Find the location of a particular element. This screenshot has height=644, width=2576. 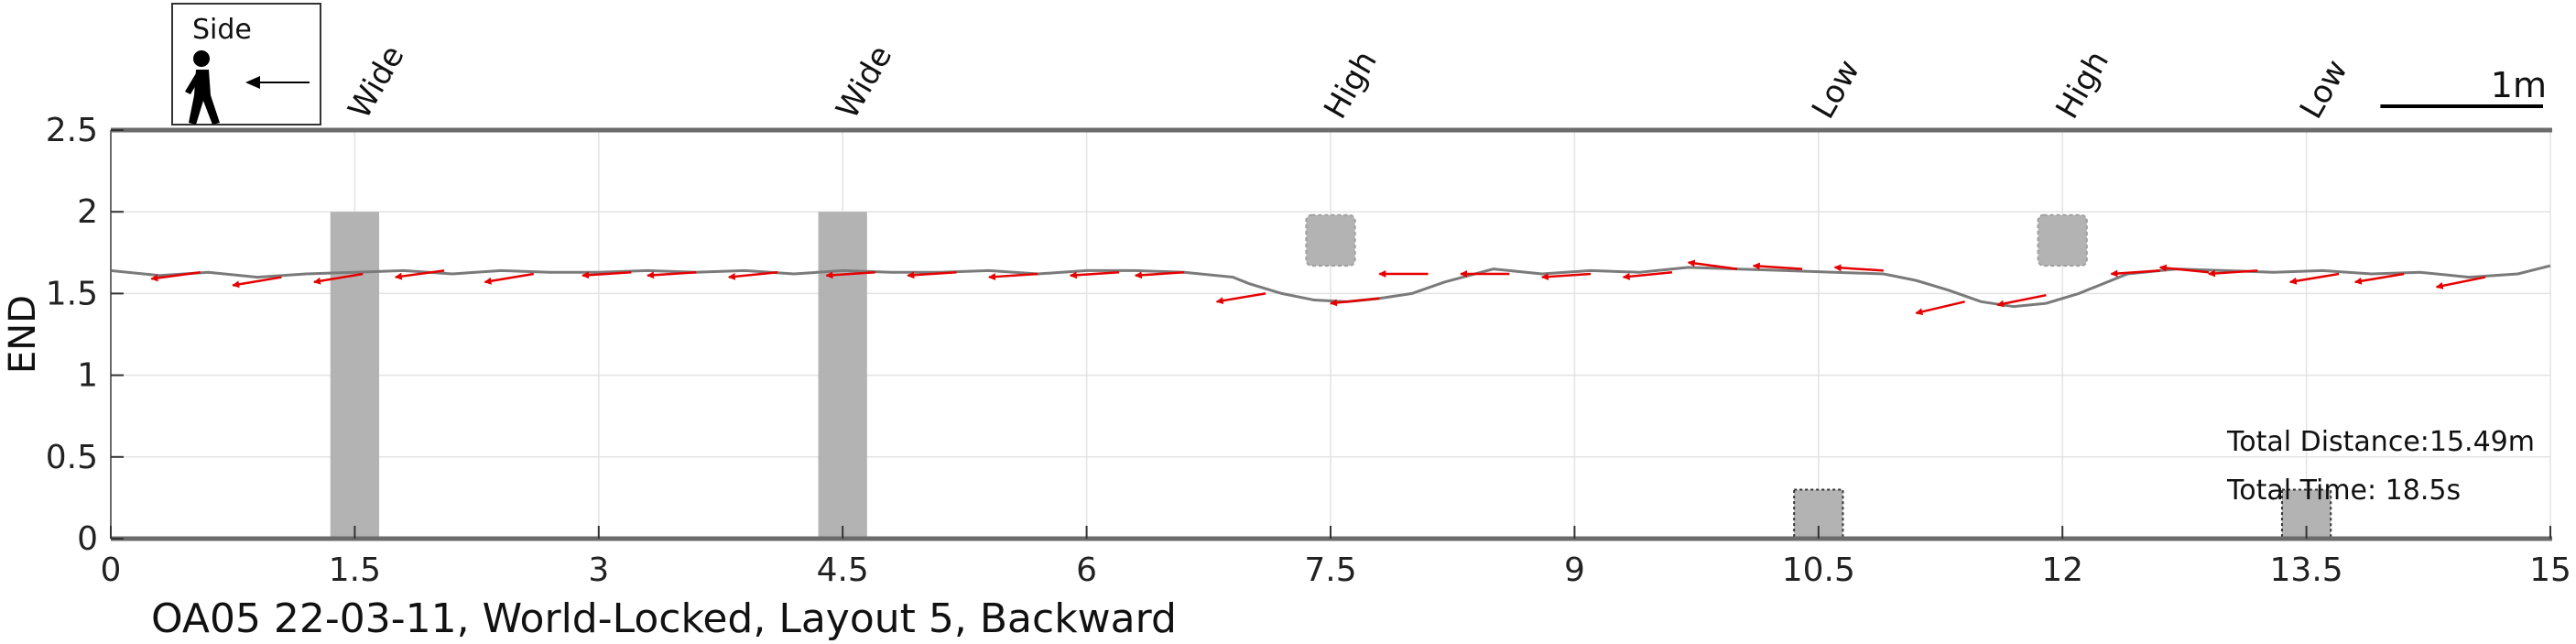

x-tick-label: 3 is located at coordinates (598, 570).